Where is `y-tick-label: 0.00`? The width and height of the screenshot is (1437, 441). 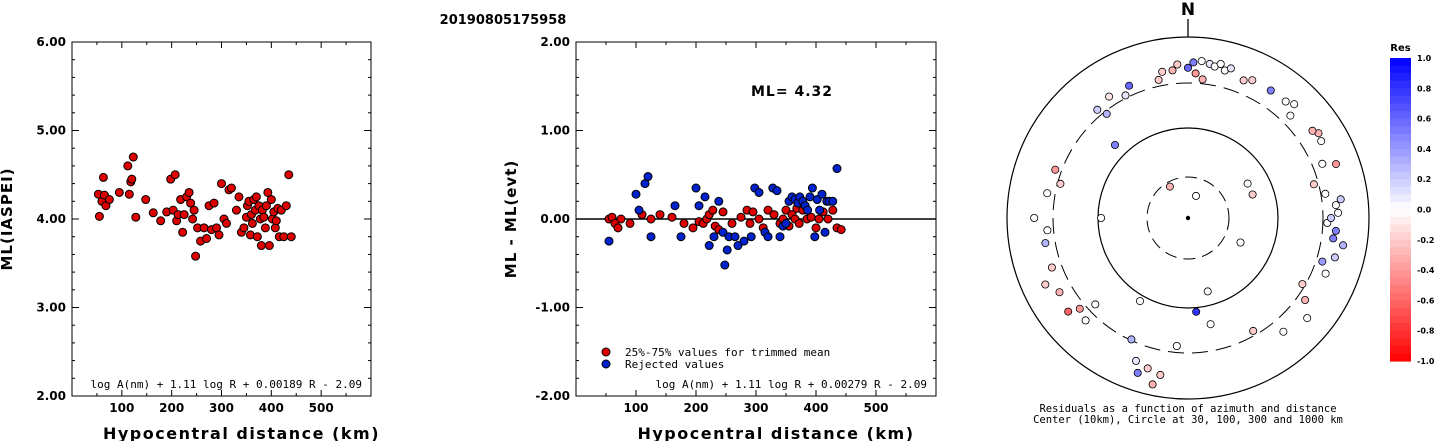 y-tick-label: 0.00 is located at coordinates (555, 219).